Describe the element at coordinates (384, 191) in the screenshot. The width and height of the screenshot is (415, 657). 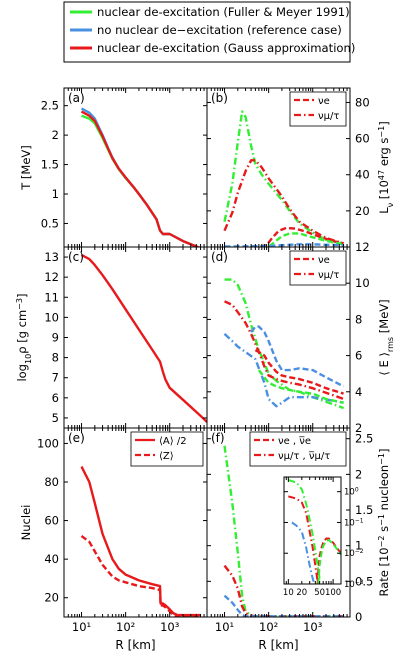
I see `y-axis-label-part: [10` at that location.